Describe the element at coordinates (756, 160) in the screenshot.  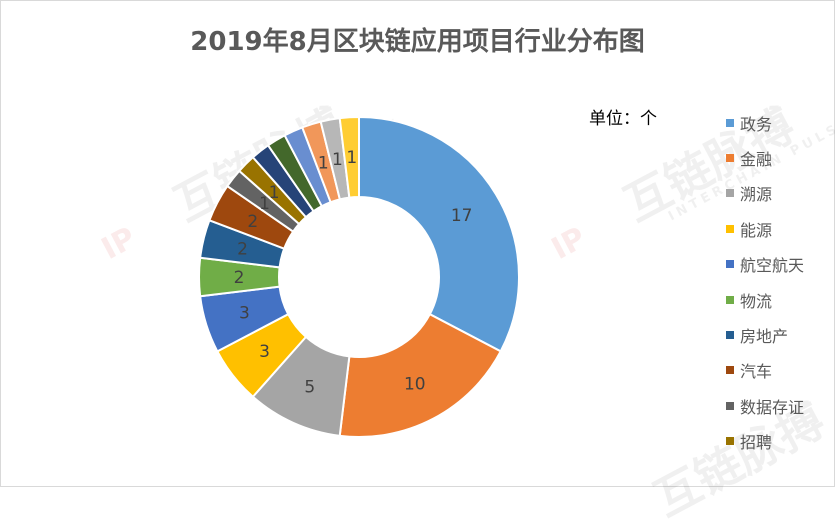
I see `legend-label: 金融` at that location.